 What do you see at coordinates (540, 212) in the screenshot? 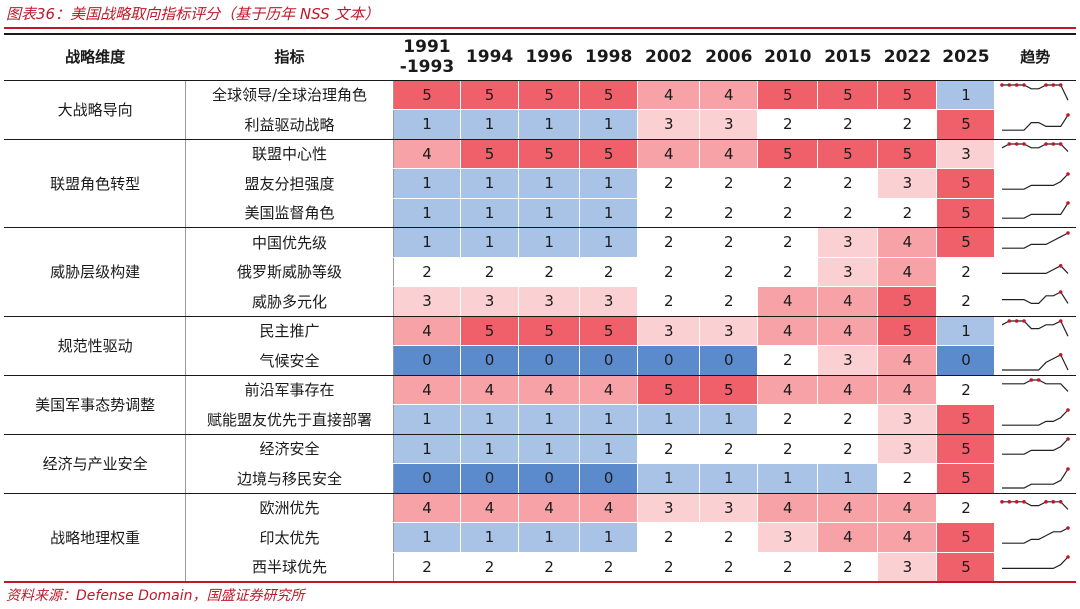
I see `table-row: 美国监督角色 1 1 1 1 2 2 2 2 2 5` at bounding box center [540, 212].